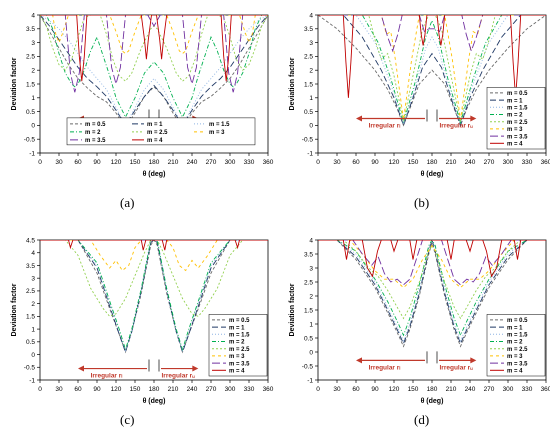 The height and width of the screenshot is (435, 550). What do you see at coordinates (515, 101) in the screenshot?
I see `legend-entry: m = 1` at bounding box center [515, 101].